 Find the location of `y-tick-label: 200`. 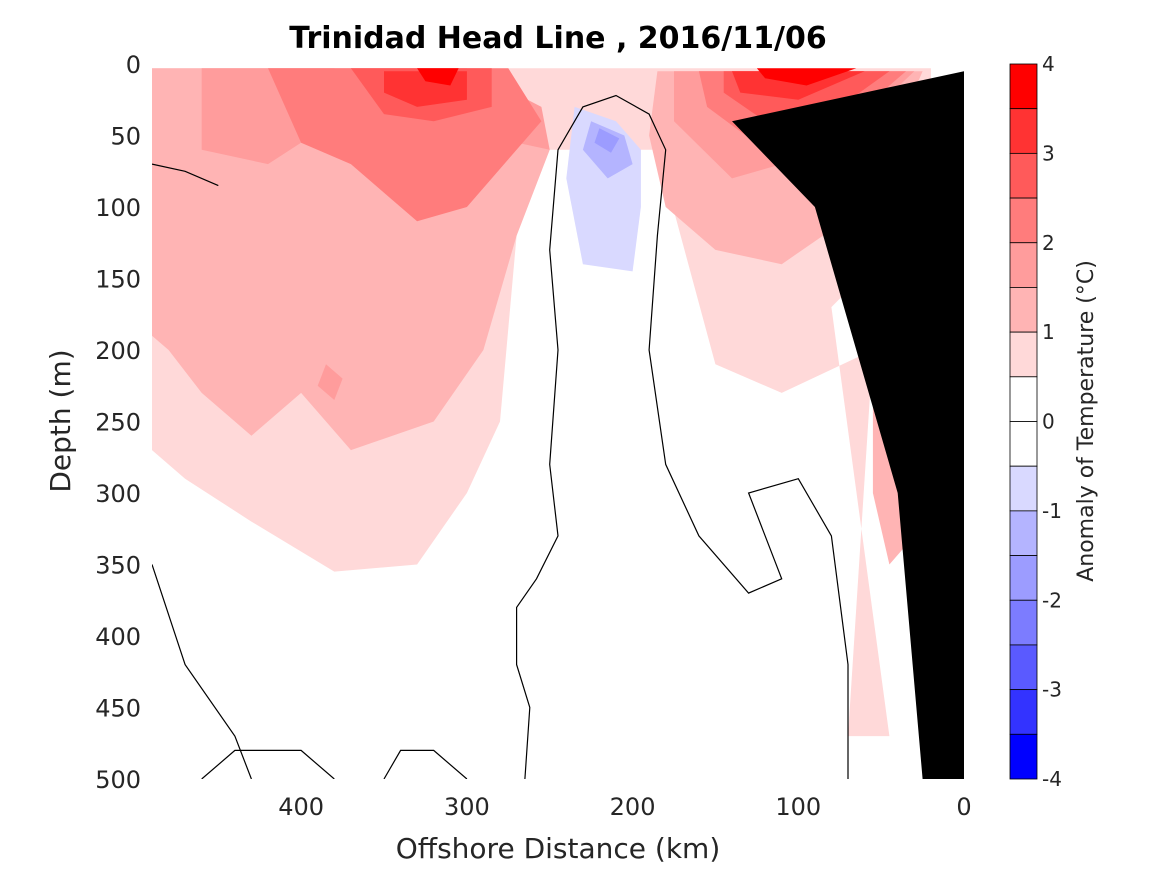

y-tick-label: 200 is located at coordinates (118, 351).